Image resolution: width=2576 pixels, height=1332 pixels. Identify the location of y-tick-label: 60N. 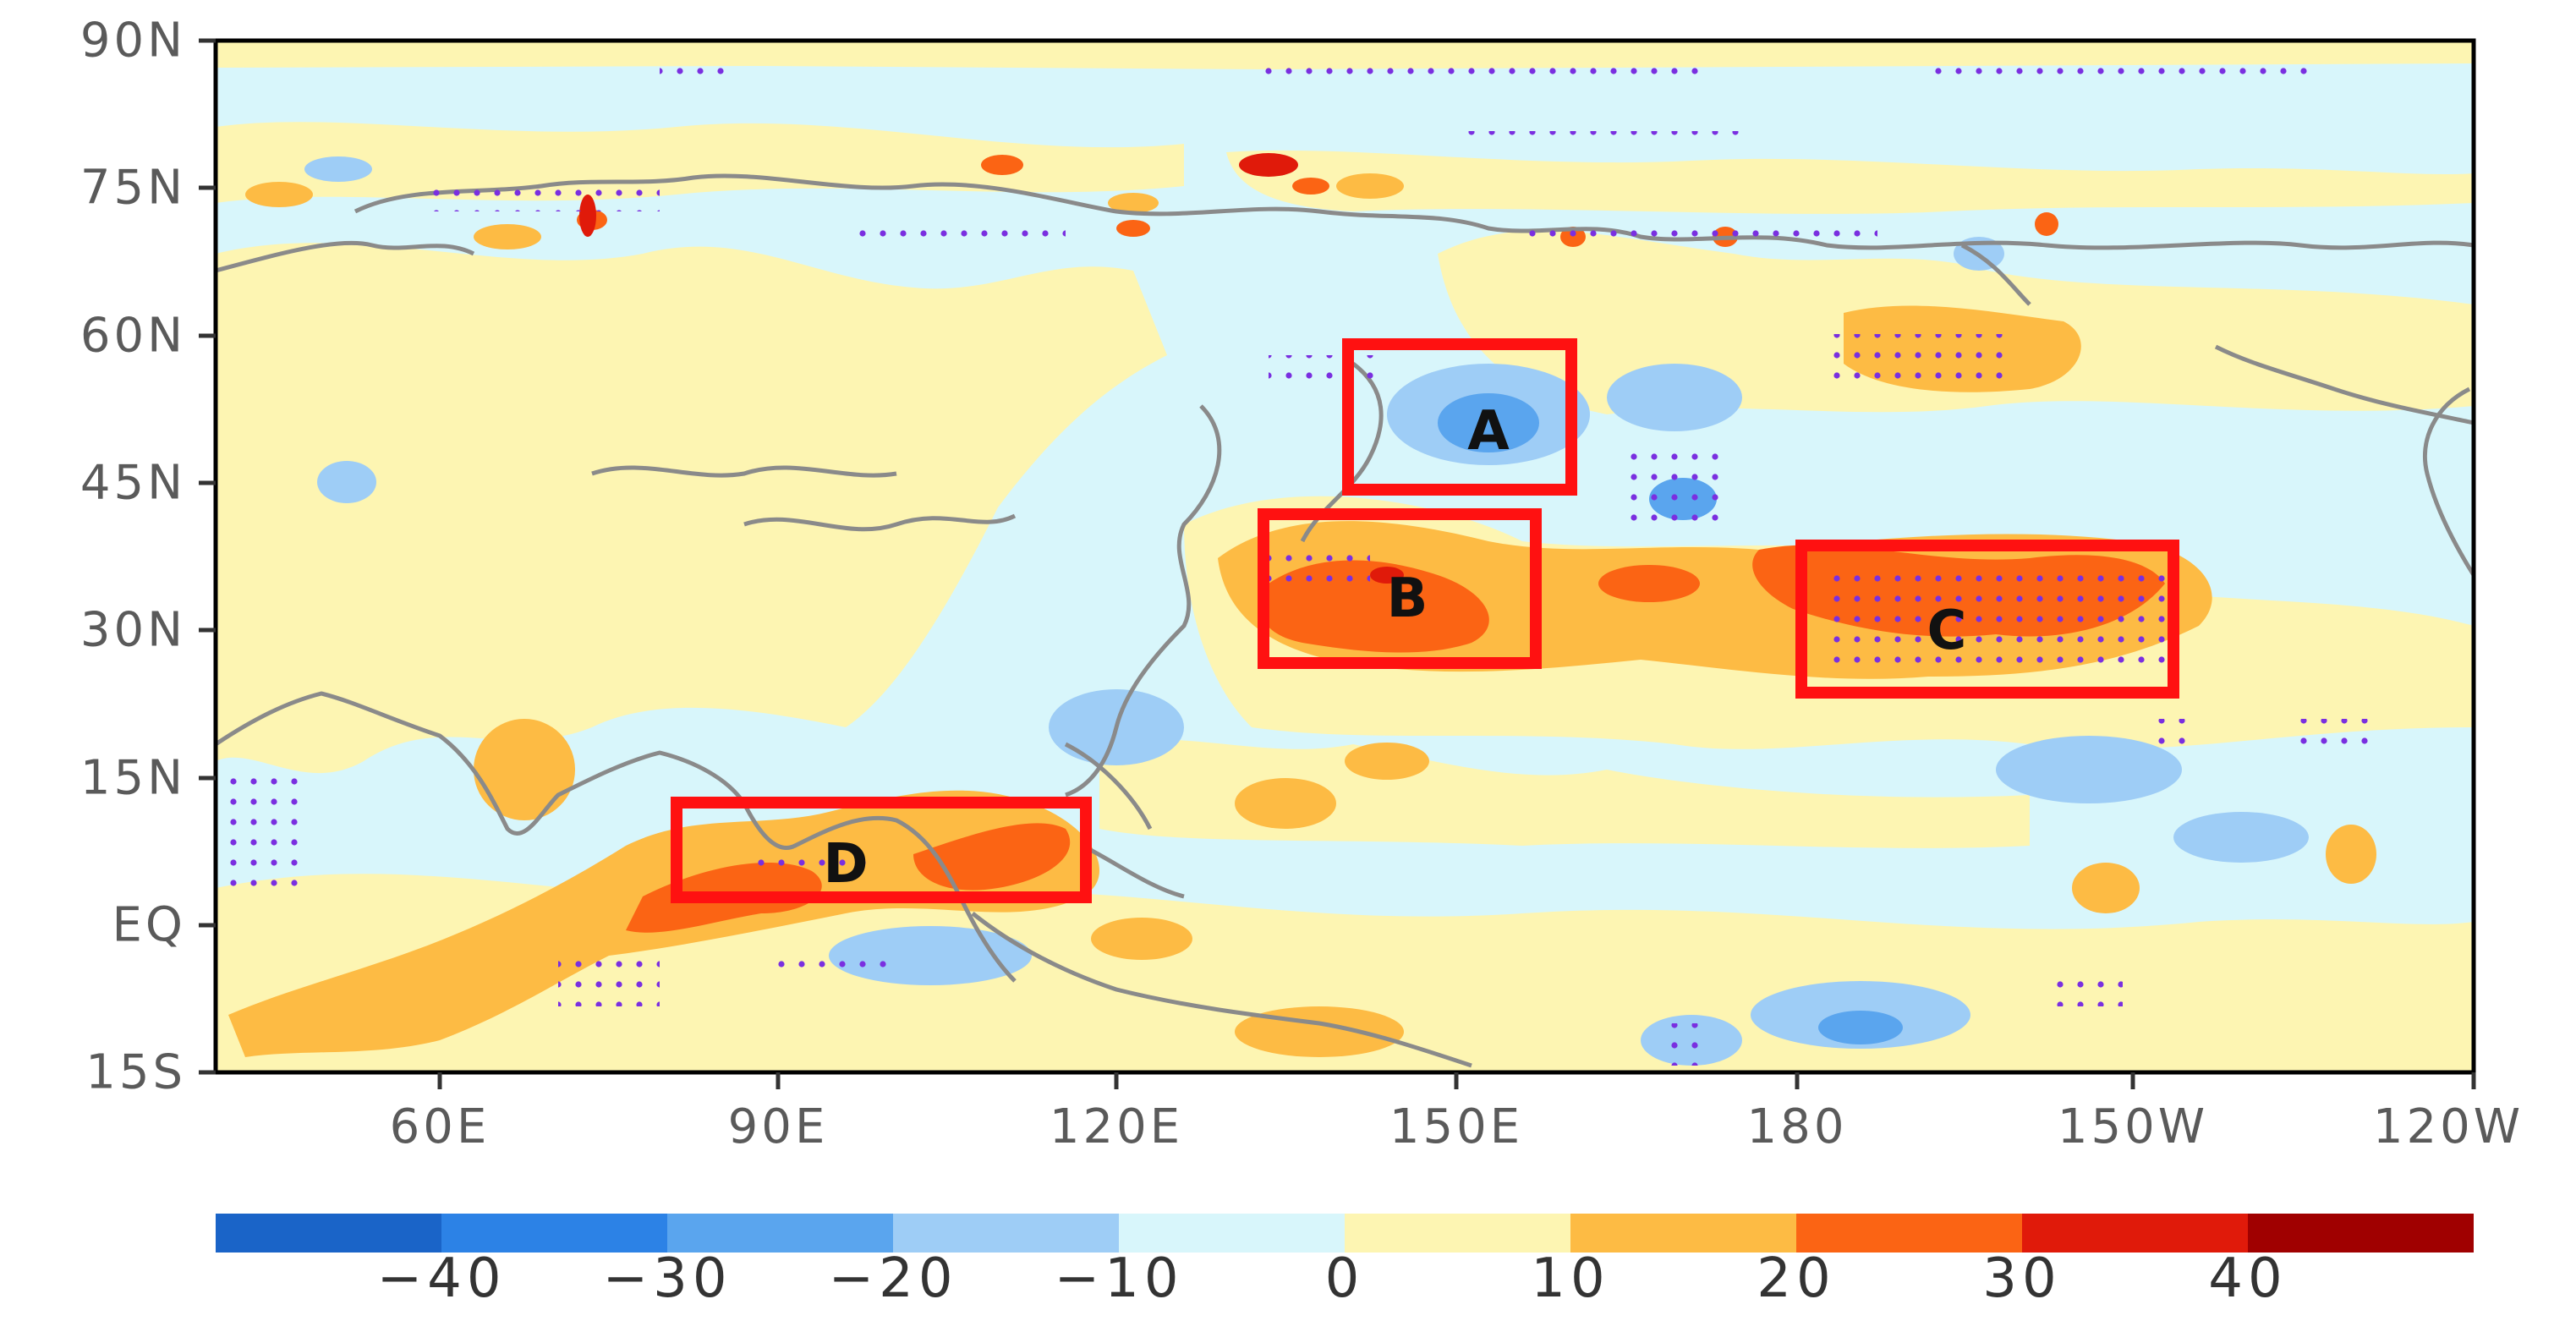
(132, 336).